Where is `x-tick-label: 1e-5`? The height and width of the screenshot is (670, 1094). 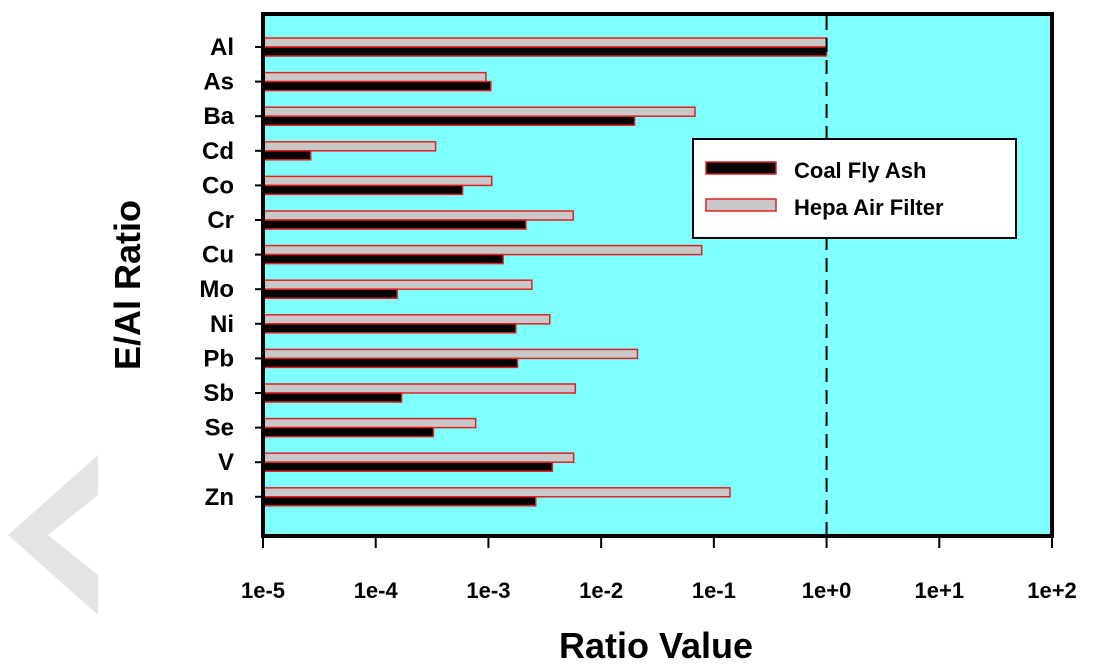
x-tick-label: 1e-5 is located at coordinates (263, 590).